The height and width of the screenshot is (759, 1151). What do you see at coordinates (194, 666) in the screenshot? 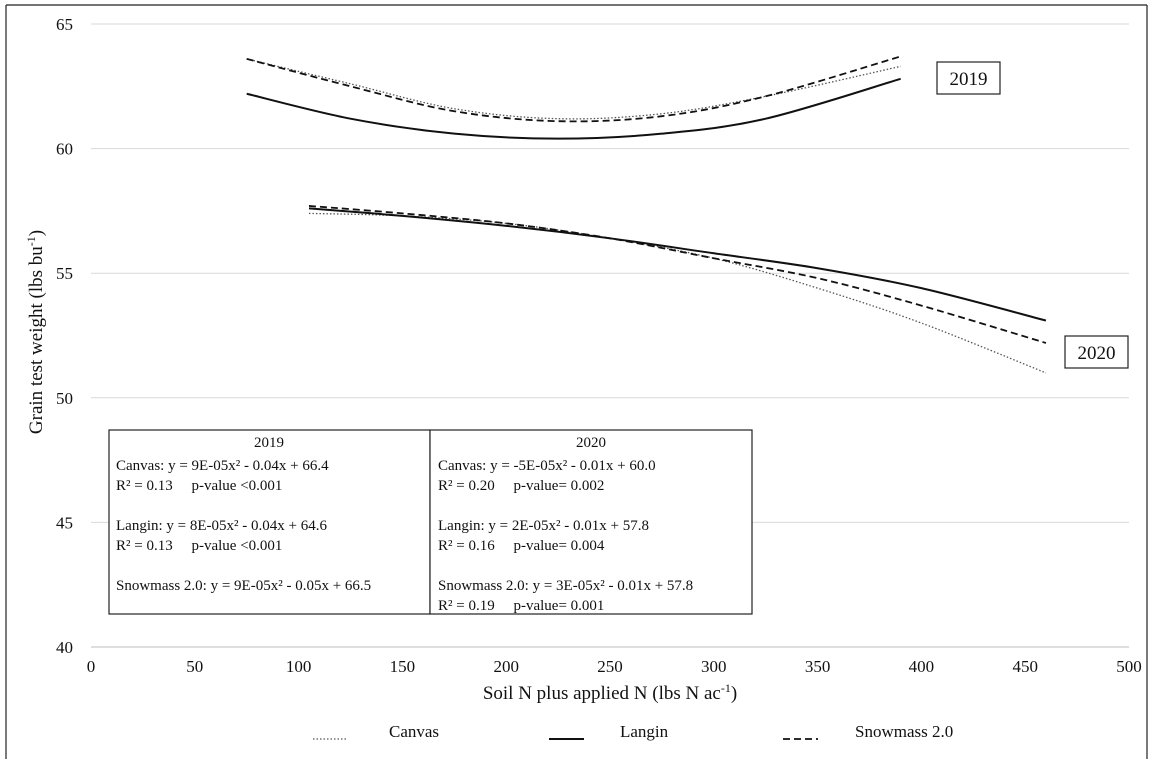
I see `x-tick-label: 50` at bounding box center [194, 666].